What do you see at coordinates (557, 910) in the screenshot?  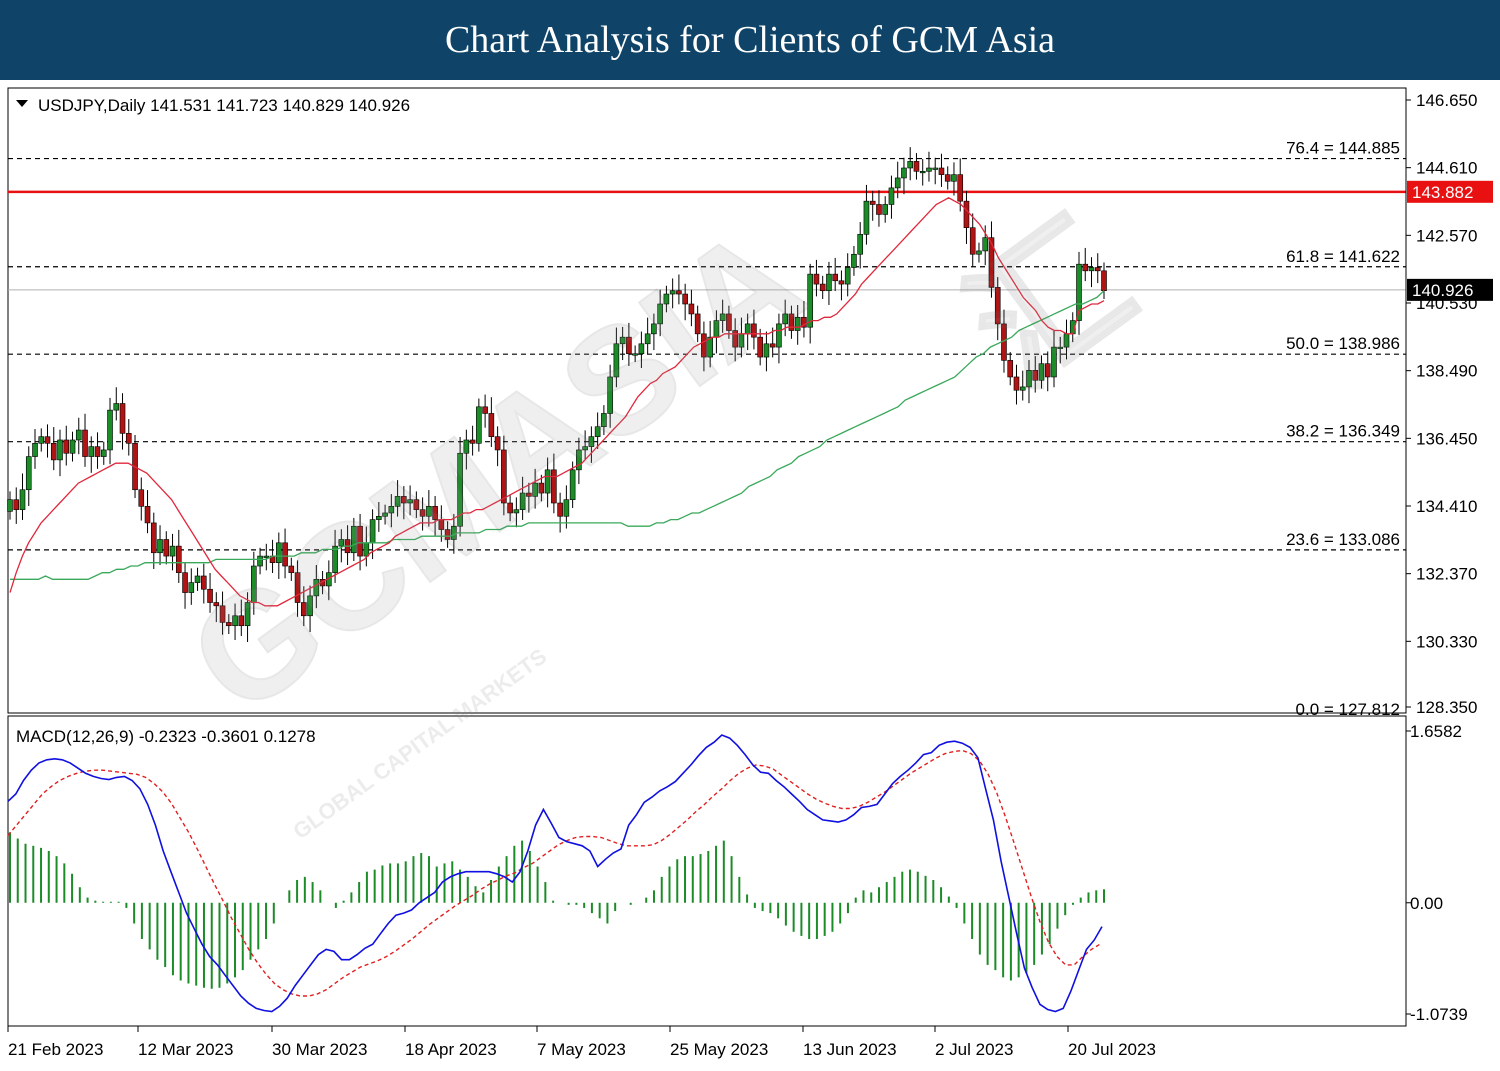 I see `macd-histogram` at bounding box center [557, 910].